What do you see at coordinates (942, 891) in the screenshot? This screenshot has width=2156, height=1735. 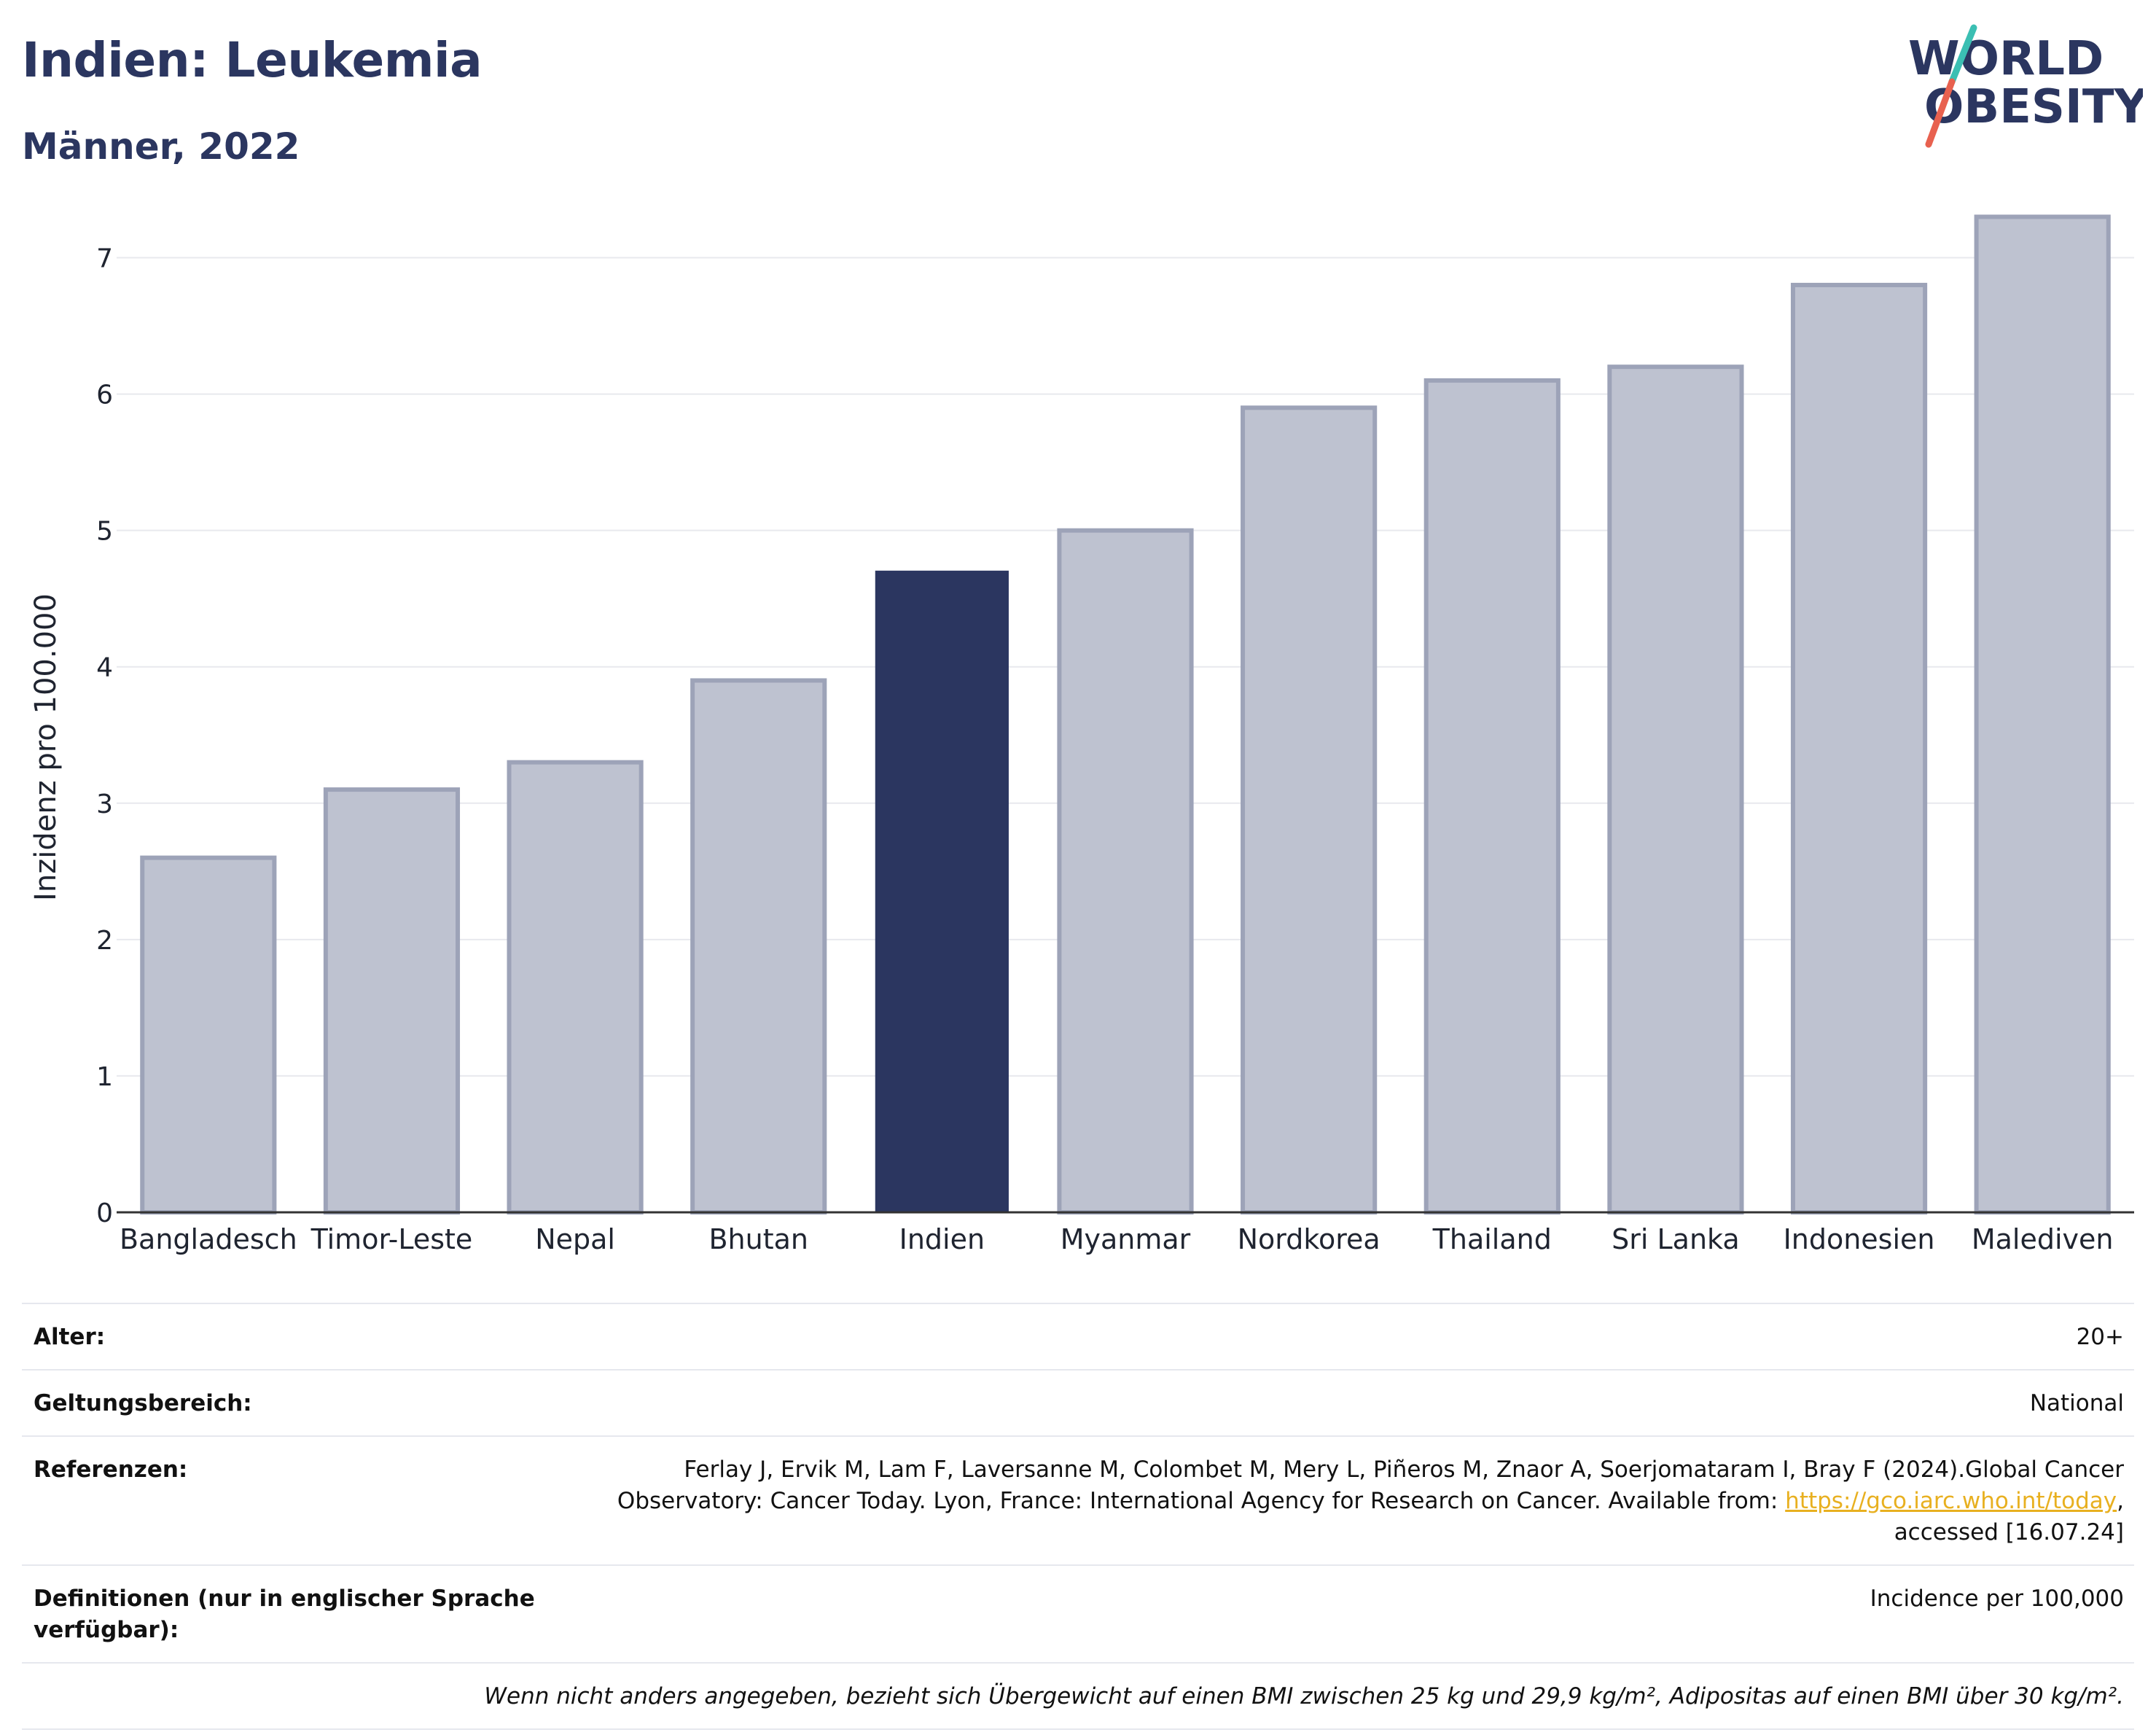 I see `bar-indien` at bounding box center [942, 891].